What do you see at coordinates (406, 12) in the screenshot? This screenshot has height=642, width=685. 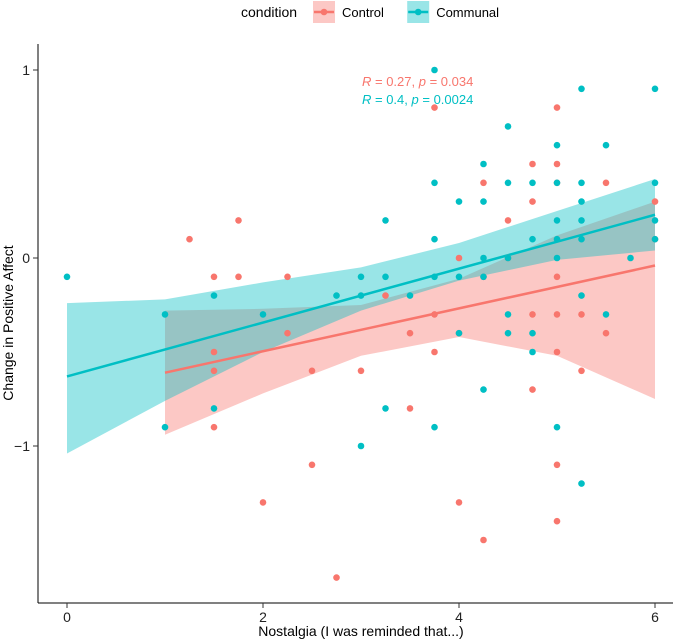 I see `legend-items: Control Communal` at bounding box center [406, 12].